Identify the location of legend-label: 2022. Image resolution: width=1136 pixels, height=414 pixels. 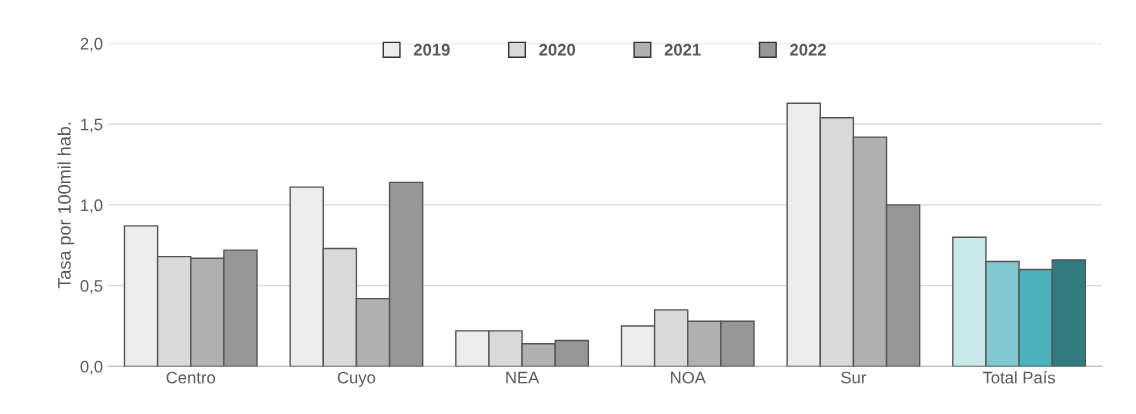
(808, 49).